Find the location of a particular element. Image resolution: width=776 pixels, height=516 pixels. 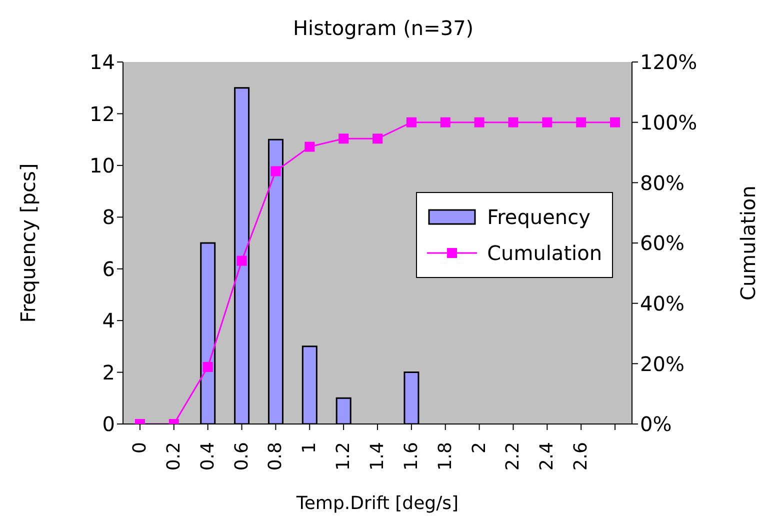

x-tick-label: 0.8 is located at coordinates (275, 456).